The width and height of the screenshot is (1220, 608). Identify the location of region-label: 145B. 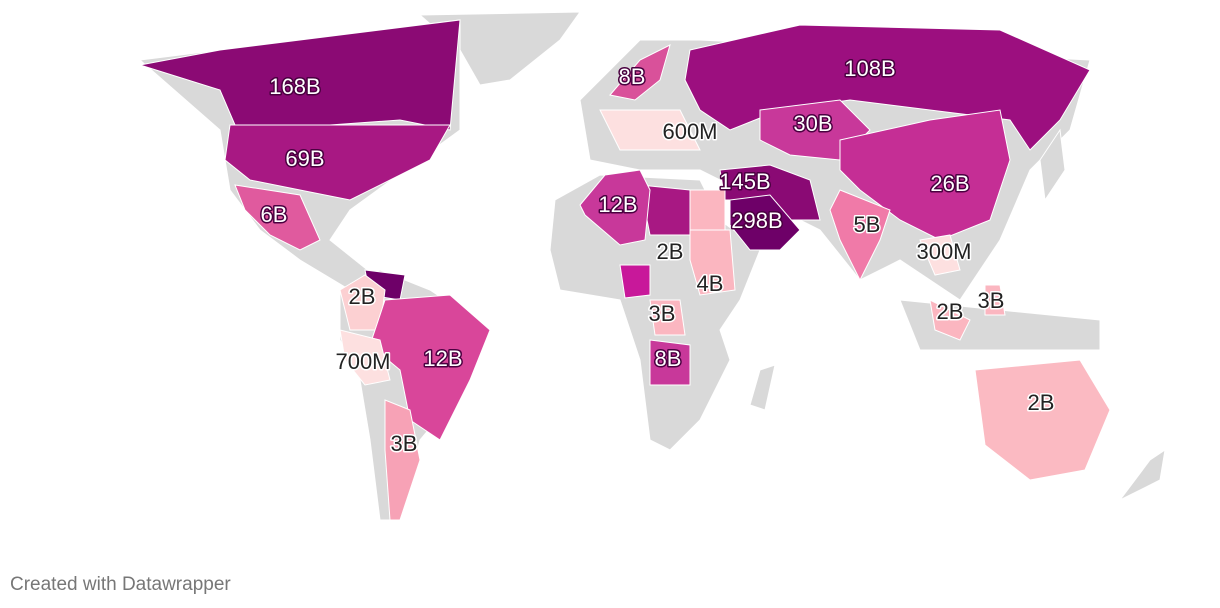
(744, 181).